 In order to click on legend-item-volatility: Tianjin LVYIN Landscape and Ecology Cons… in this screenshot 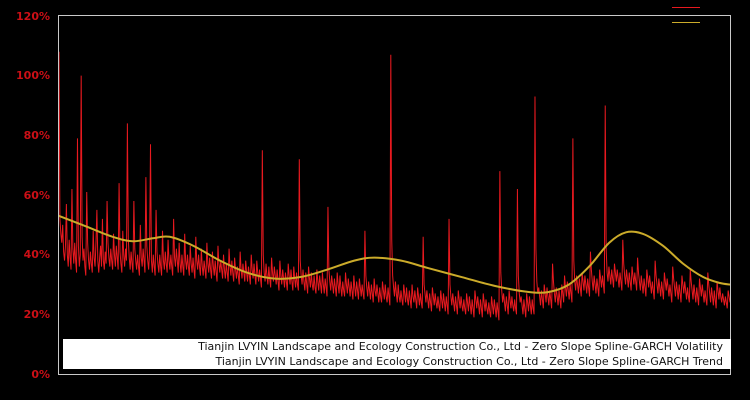, I will do `click(397, 346)`.